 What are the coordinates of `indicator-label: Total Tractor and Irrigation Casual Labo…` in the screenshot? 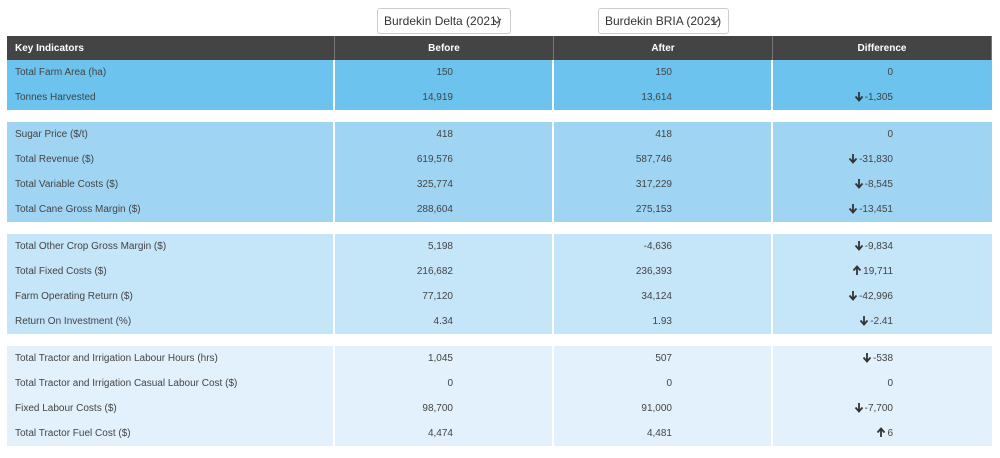 It's located at (171, 383).